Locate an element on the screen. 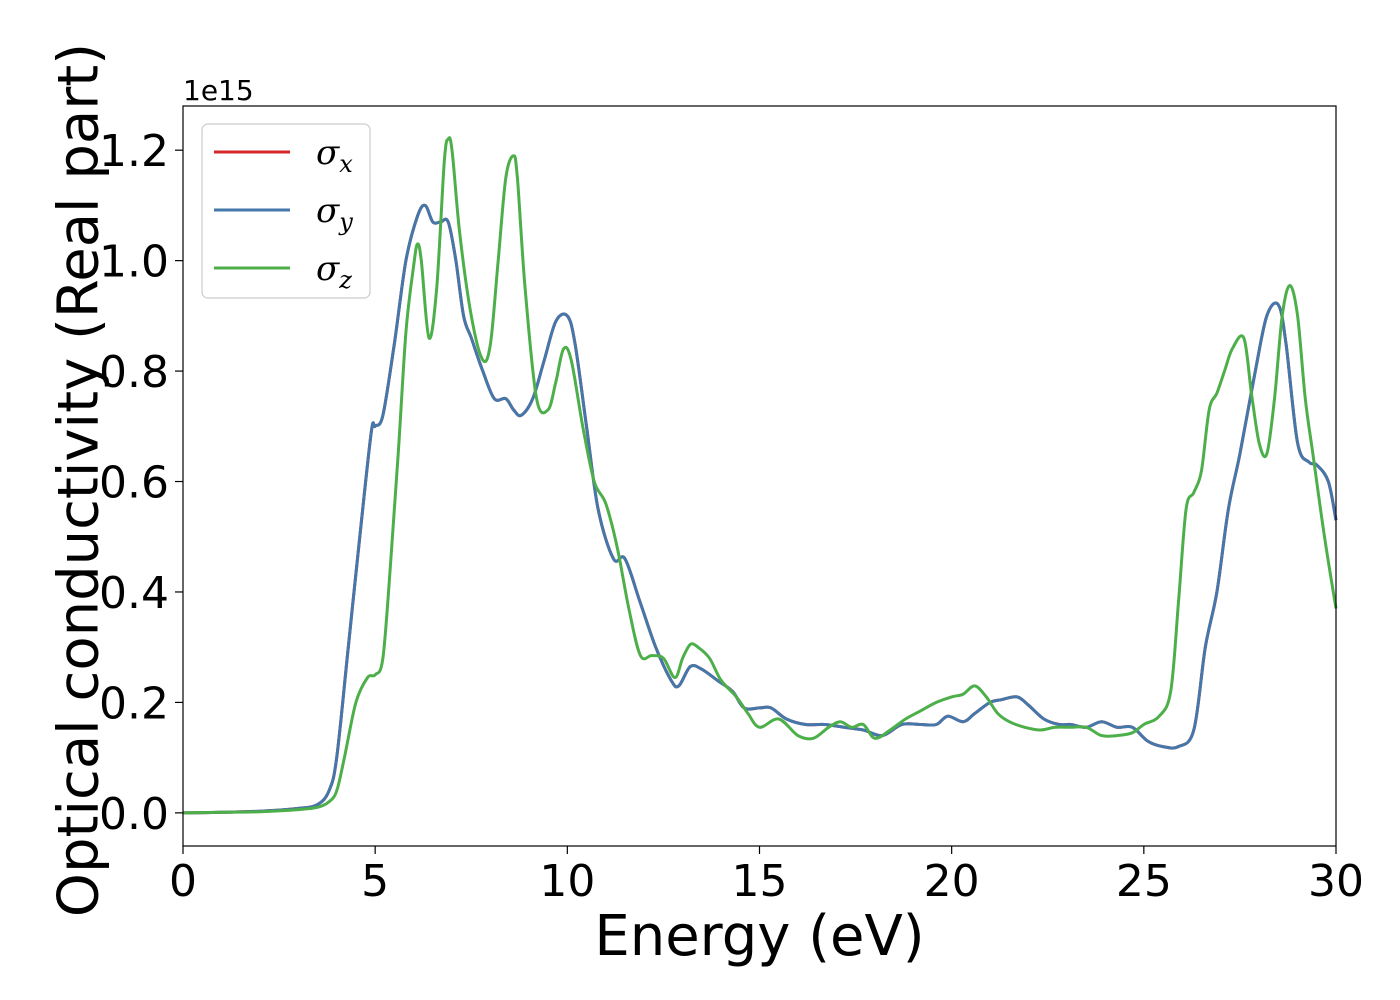 This screenshot has width=1400, height=1000. y-tick-label: 0.4 is located at coordinates (134, 593).